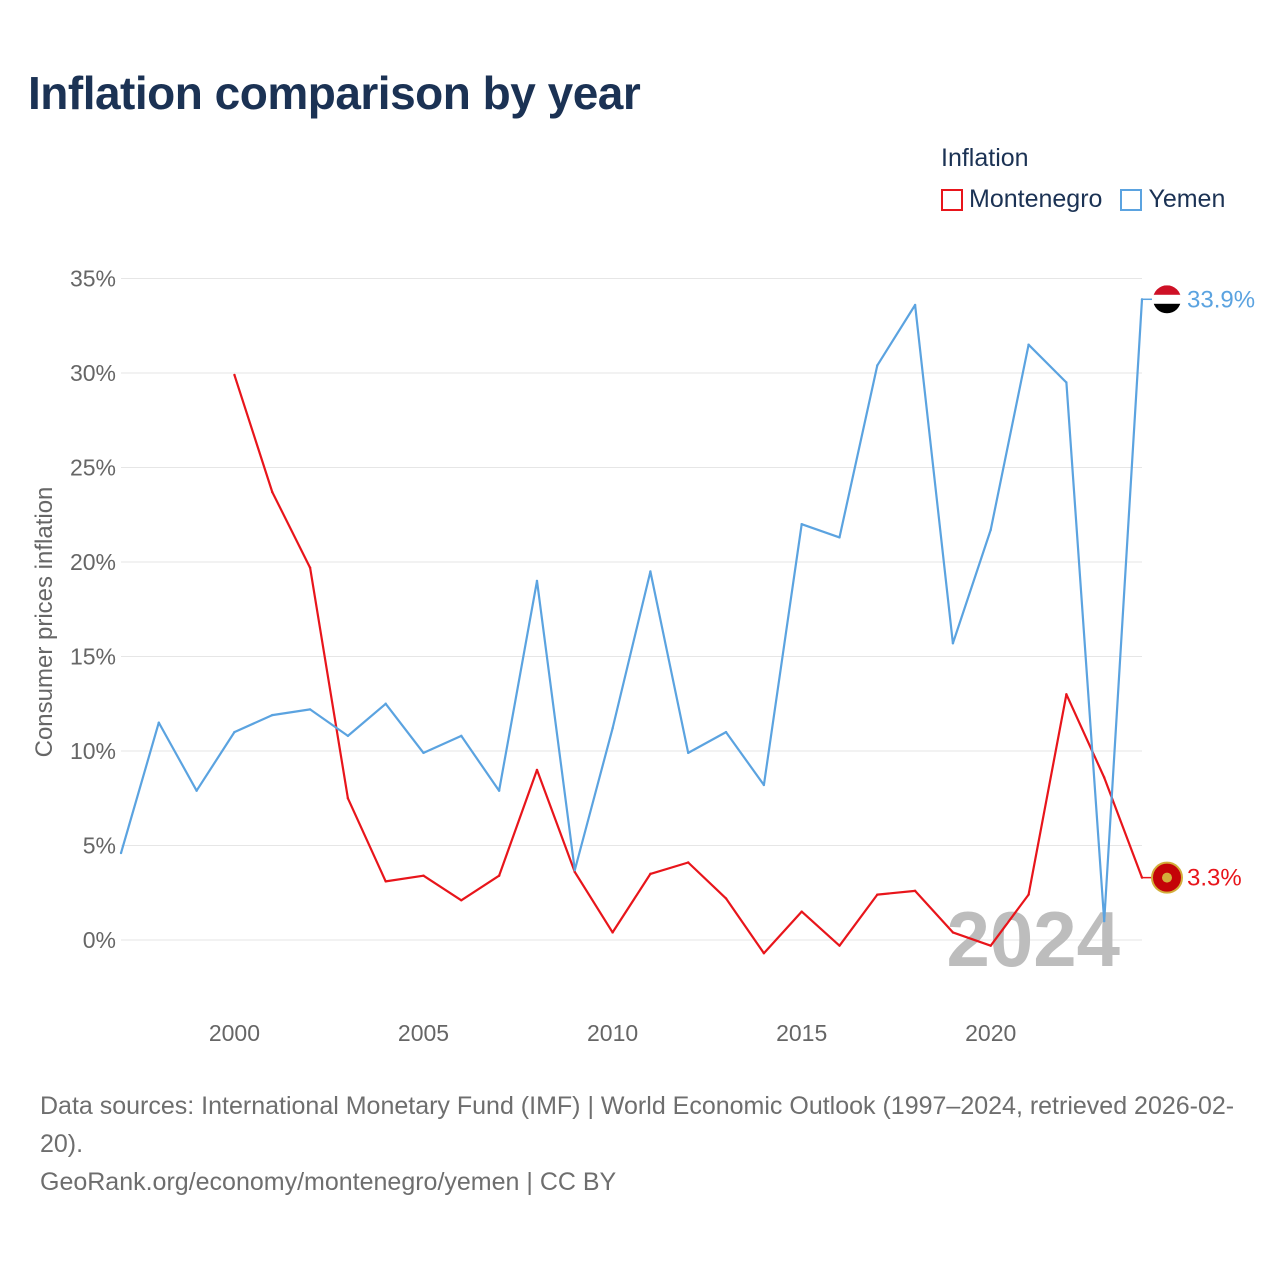 Image resolution: width=1280 pixels, height=1280 pixels. What do you see at coordinates (1131, 199) in the screenshot?
I see `legend-swatch-yemen` at bounding box center [1131, 199].